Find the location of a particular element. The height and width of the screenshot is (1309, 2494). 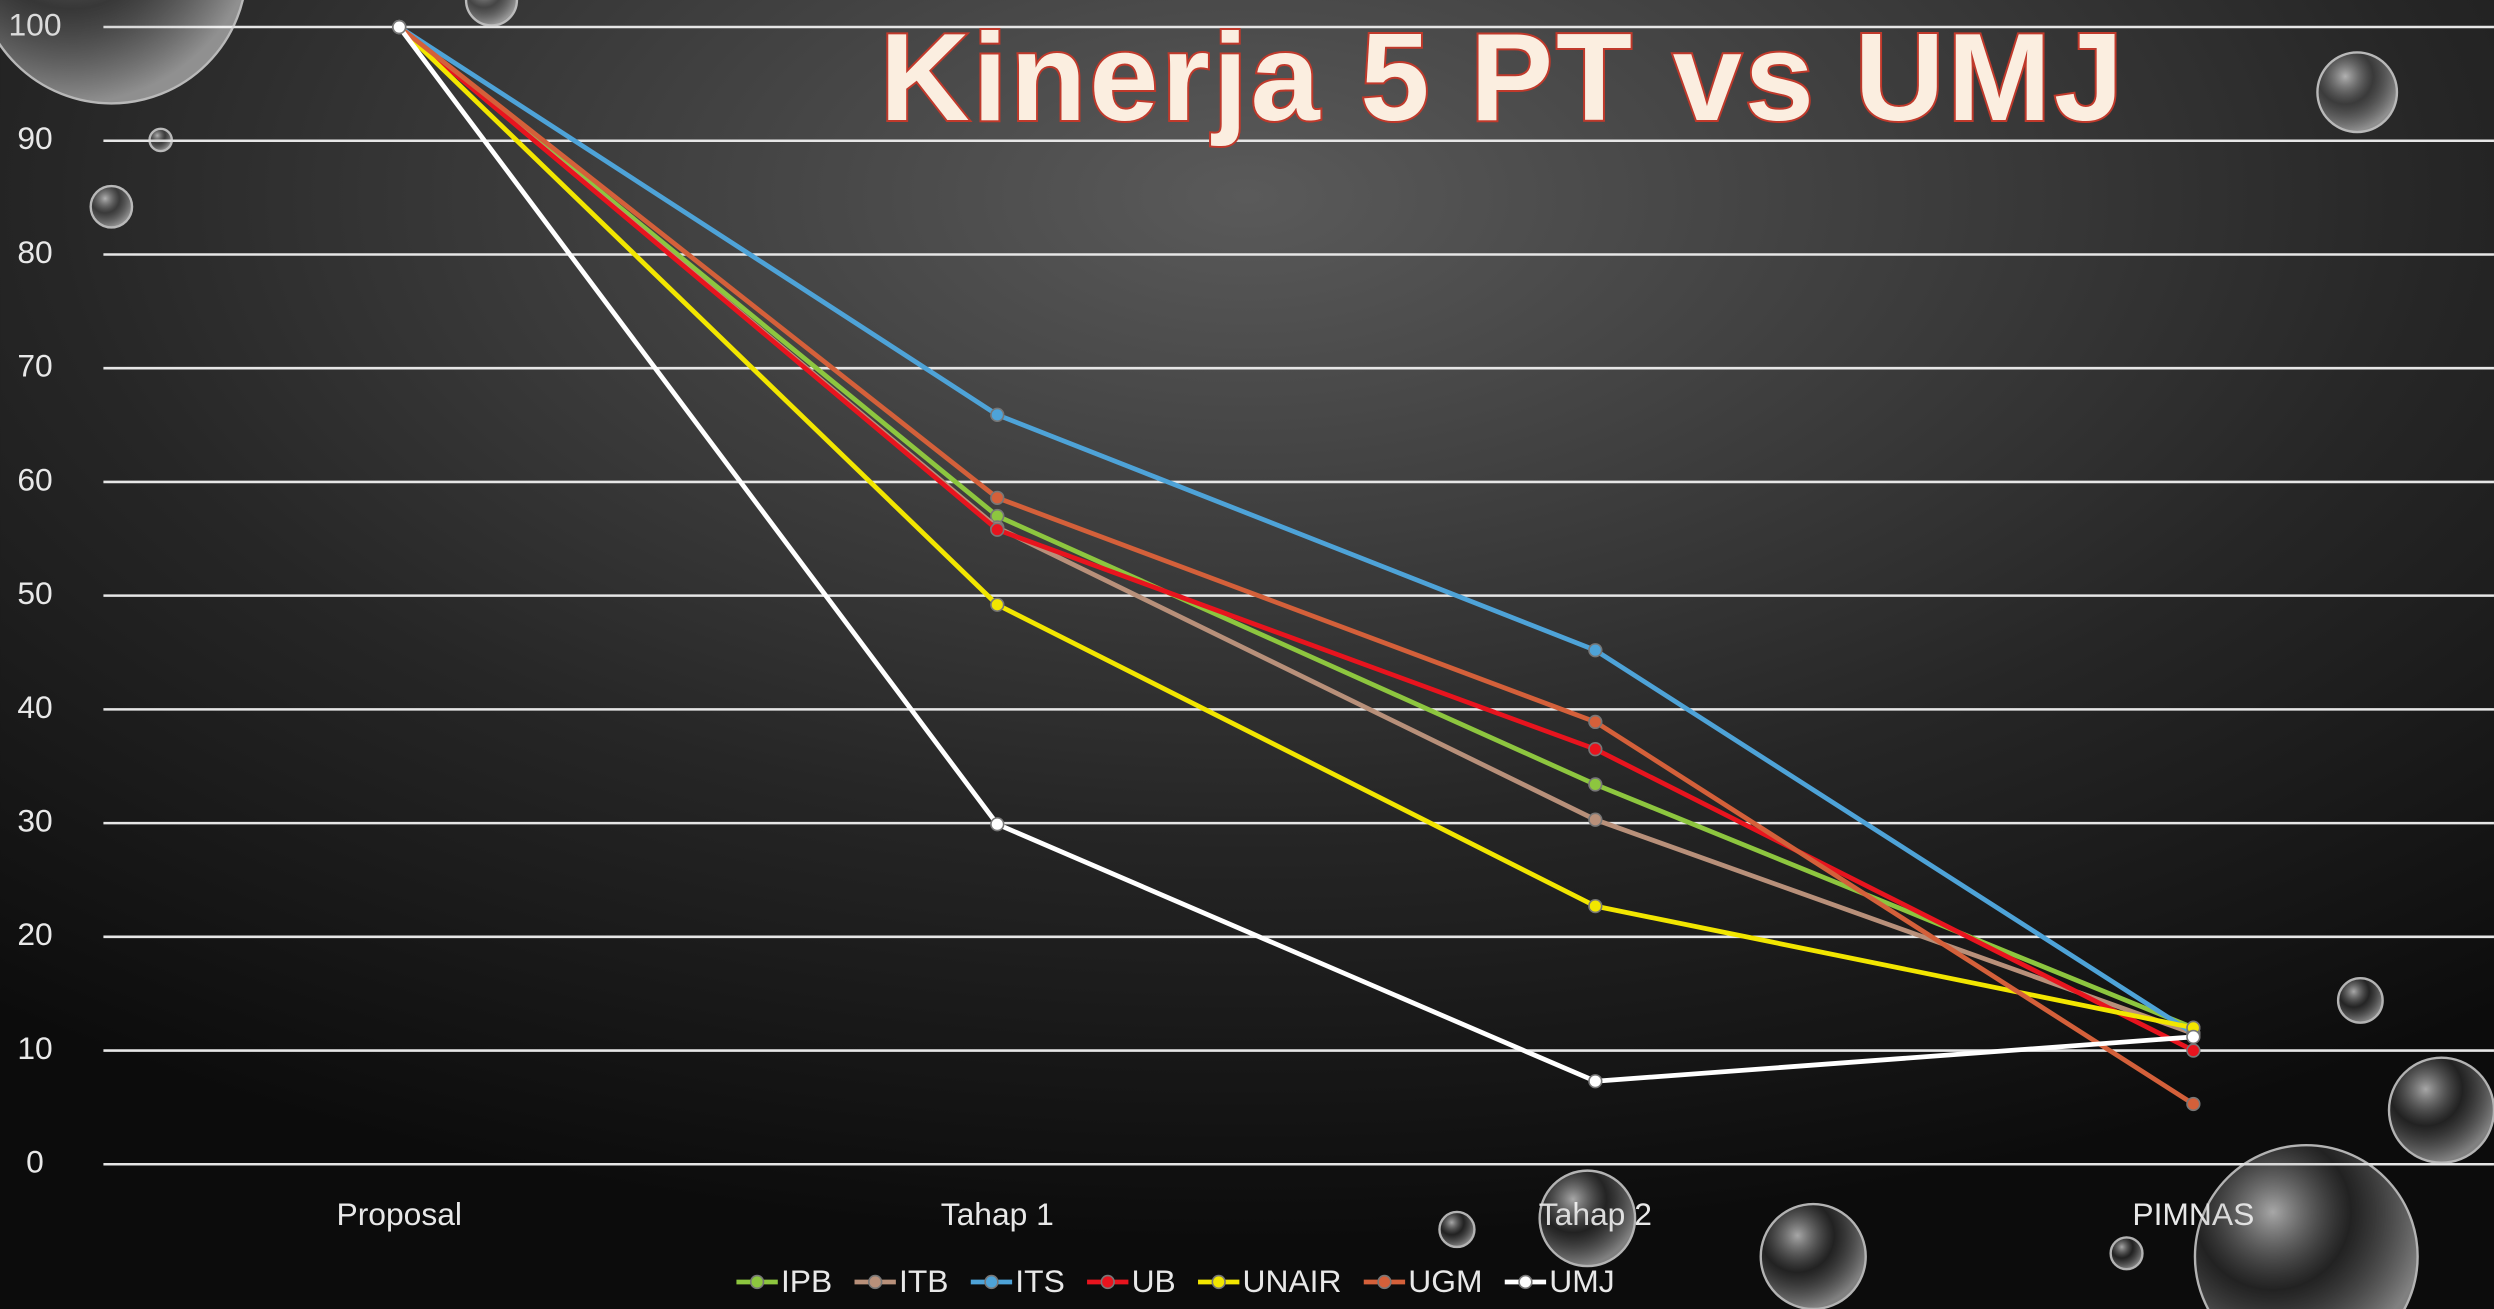

x-tick-label: Tahap 1 is located at coordinates (997, 1214).